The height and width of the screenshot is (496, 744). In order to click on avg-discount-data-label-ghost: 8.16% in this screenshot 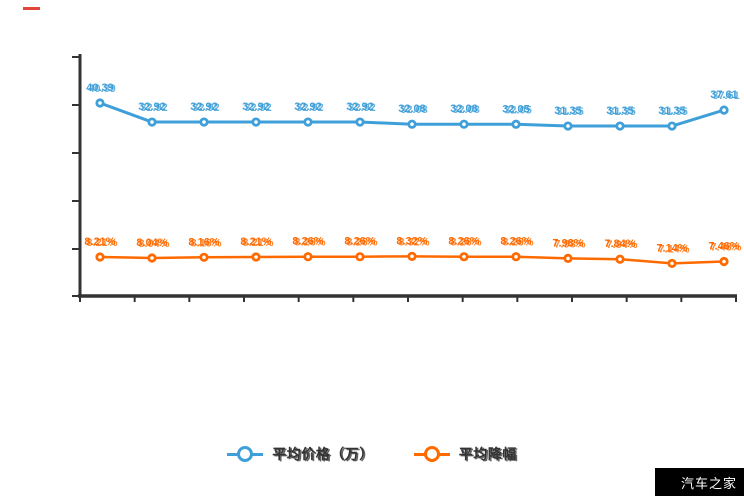, I will do `click(205, 243)`.